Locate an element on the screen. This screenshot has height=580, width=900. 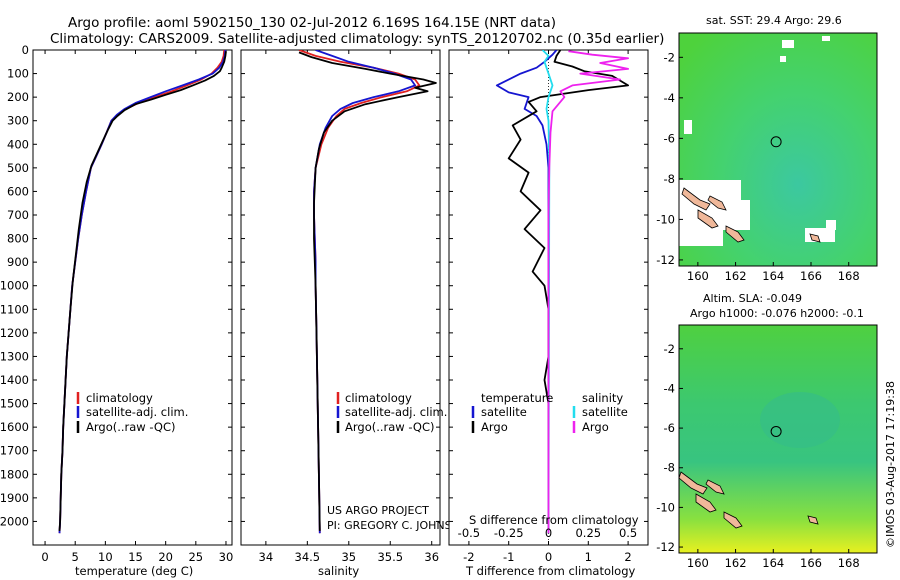
series-line-salinity-satellite is located at coordinates (547, 292).